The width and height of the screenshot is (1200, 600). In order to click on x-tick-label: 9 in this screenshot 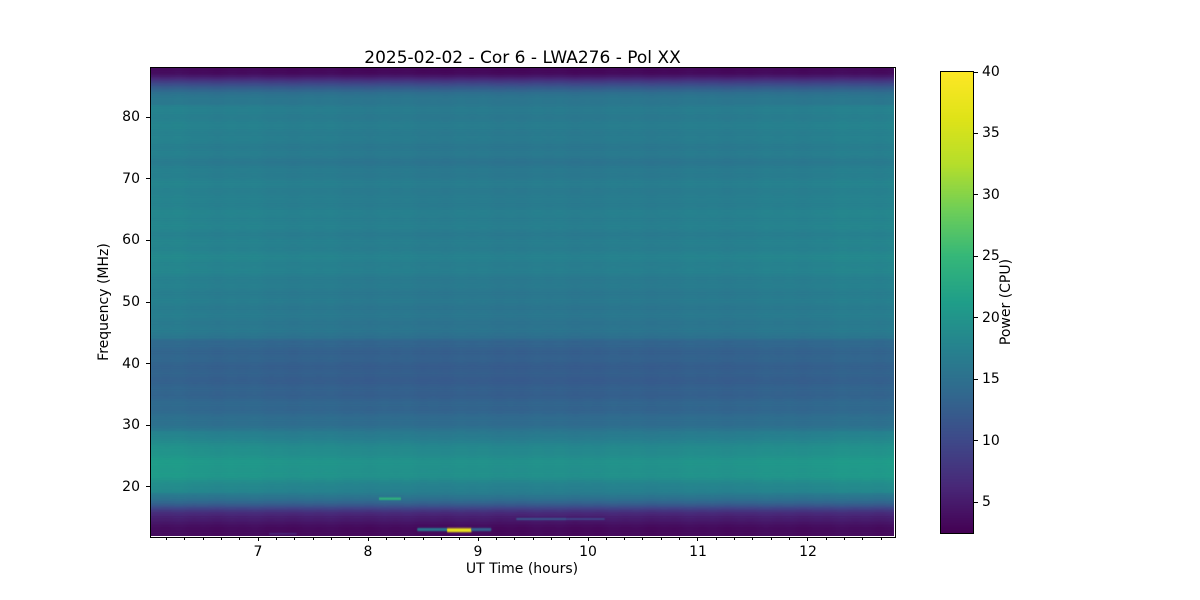, I will do `click(478, 552)`.